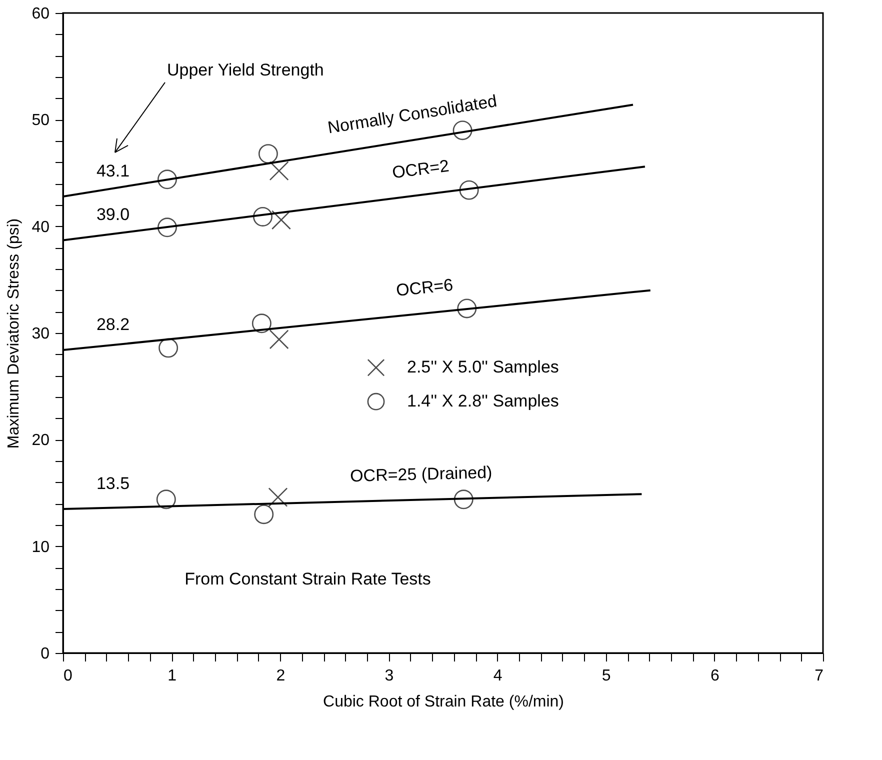  What do you see at coordinates (715, 676) in the screenshot?
I see `x-tick-label: 6` at bounding box center [715, 676].